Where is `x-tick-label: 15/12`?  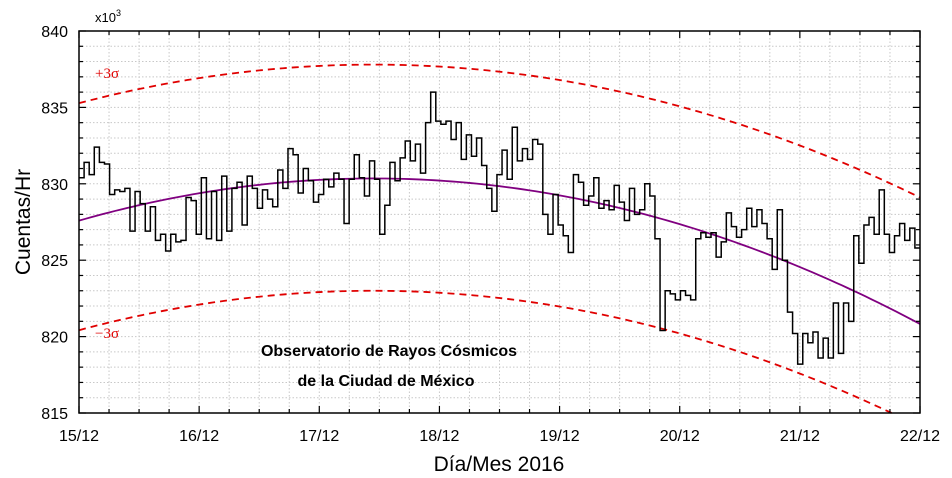 x-tick-label: 15/12 is located at coordinates (79, 436).